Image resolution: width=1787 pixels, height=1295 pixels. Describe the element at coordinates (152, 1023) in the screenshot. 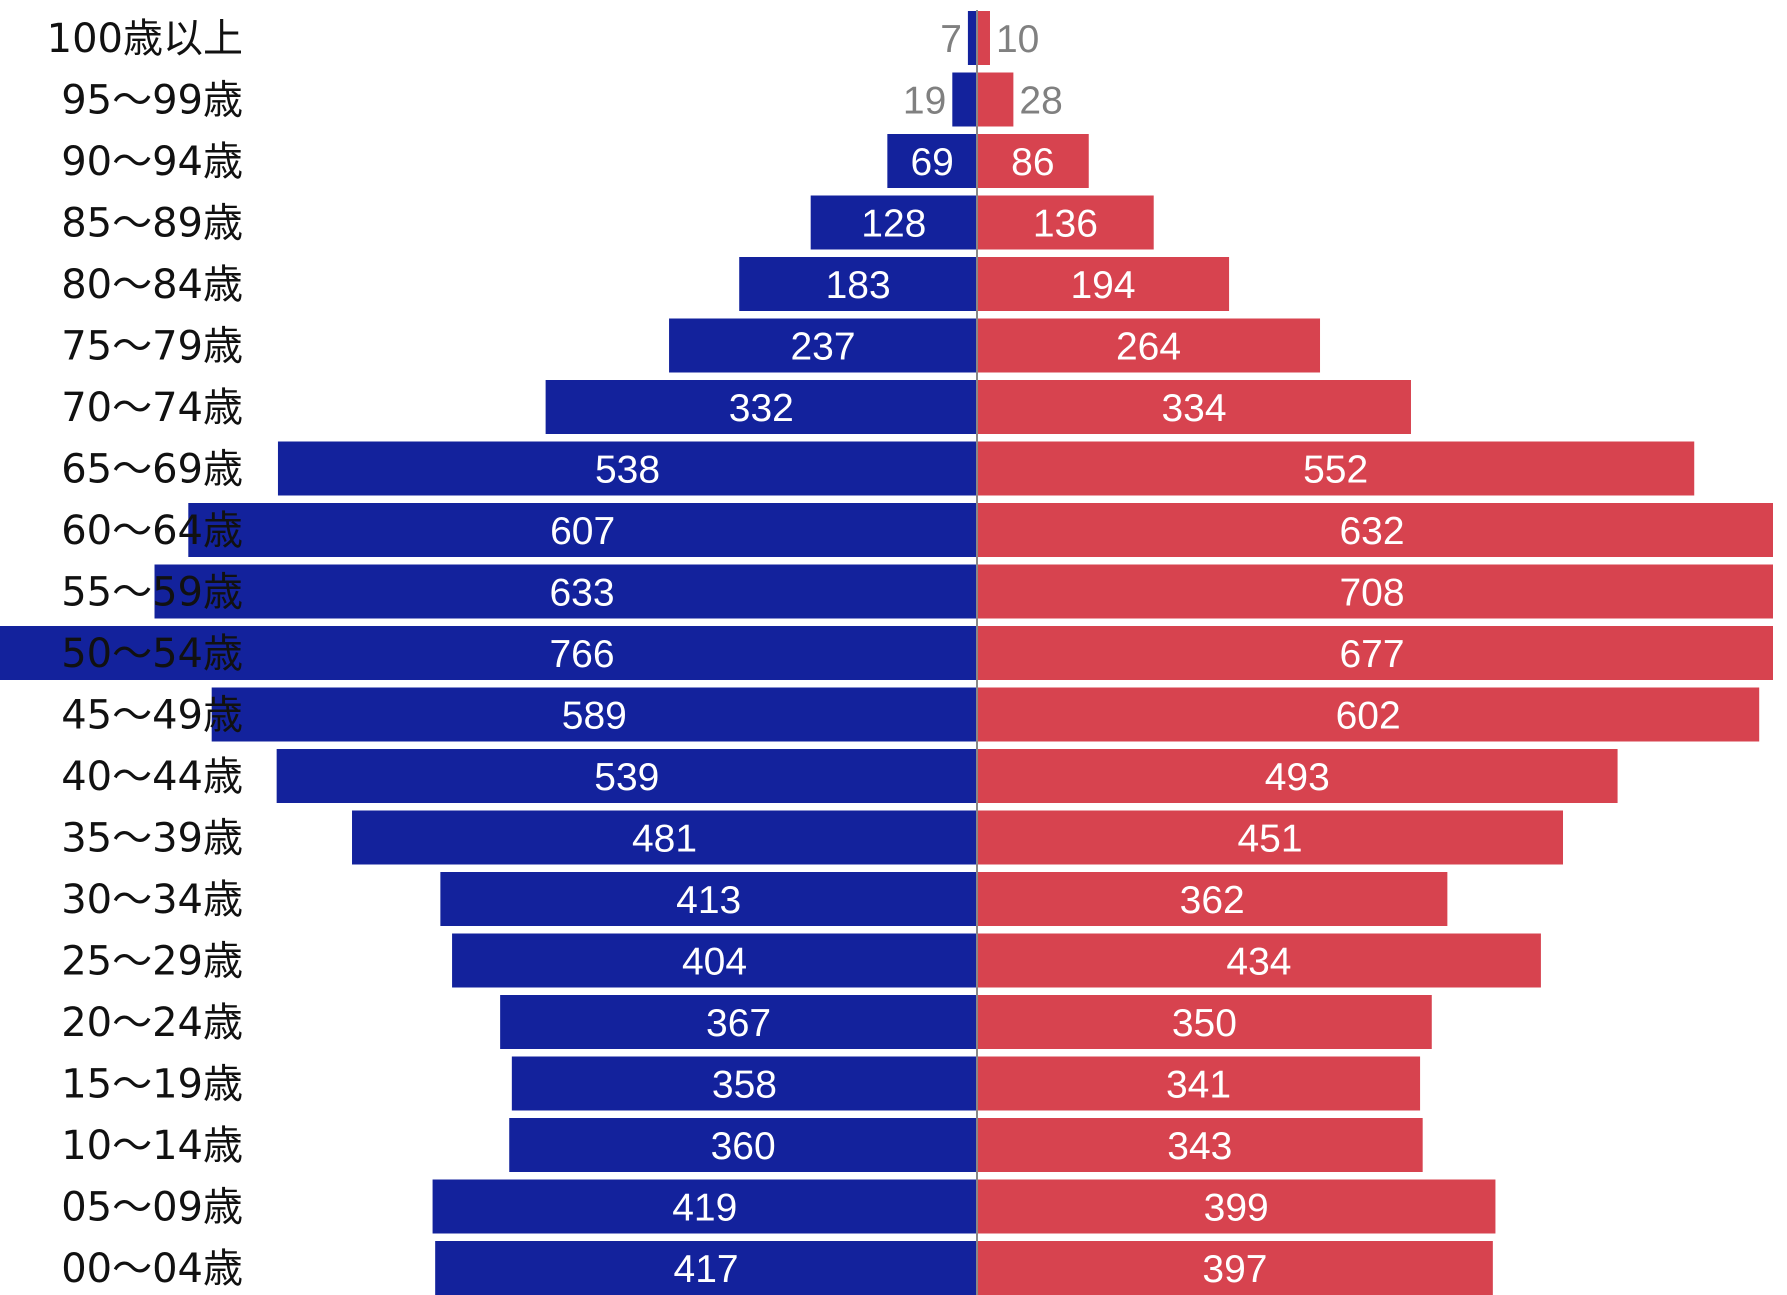

I see `category-label-16: 20〜24歳` at that location.